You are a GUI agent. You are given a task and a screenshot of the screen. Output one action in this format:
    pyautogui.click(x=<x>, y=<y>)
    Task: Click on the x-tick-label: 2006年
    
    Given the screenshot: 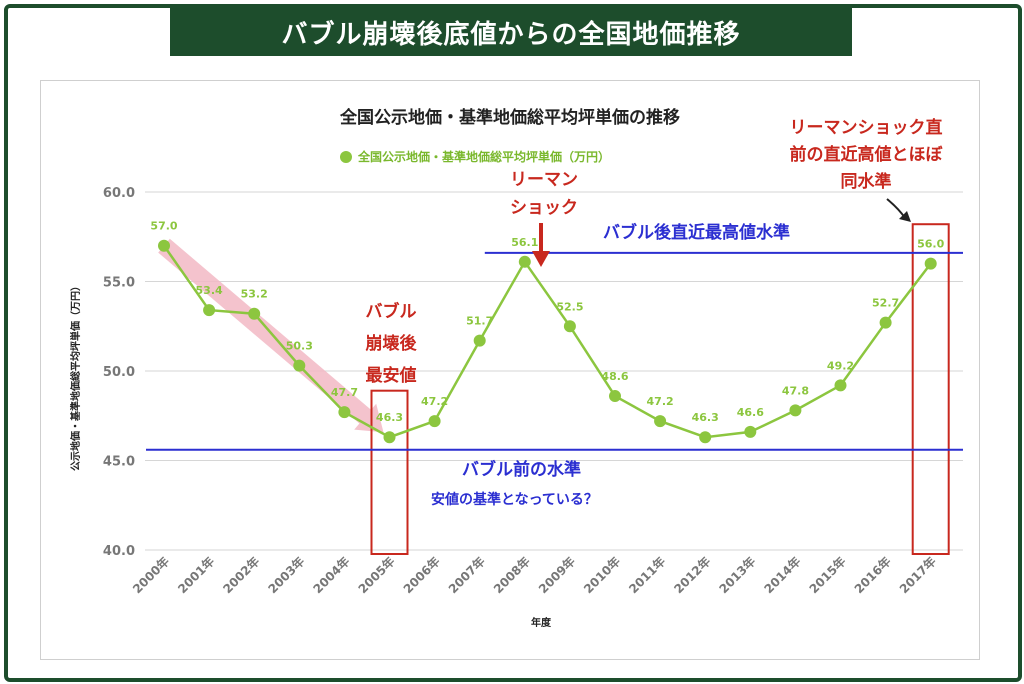 What is the action you would take?
    pyautogui.click(x=421, y=575)
    